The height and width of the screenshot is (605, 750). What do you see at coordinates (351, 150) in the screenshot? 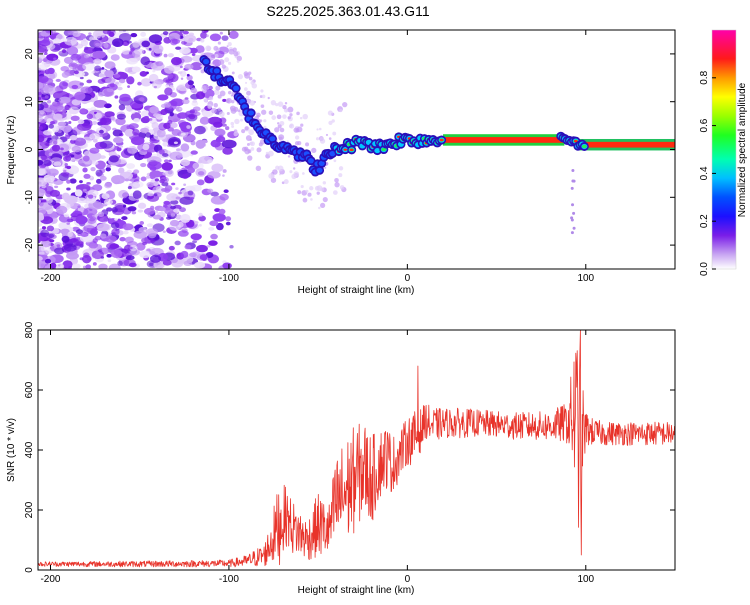
I see `ridge-blob-peak` at bounding box center [351, 150].